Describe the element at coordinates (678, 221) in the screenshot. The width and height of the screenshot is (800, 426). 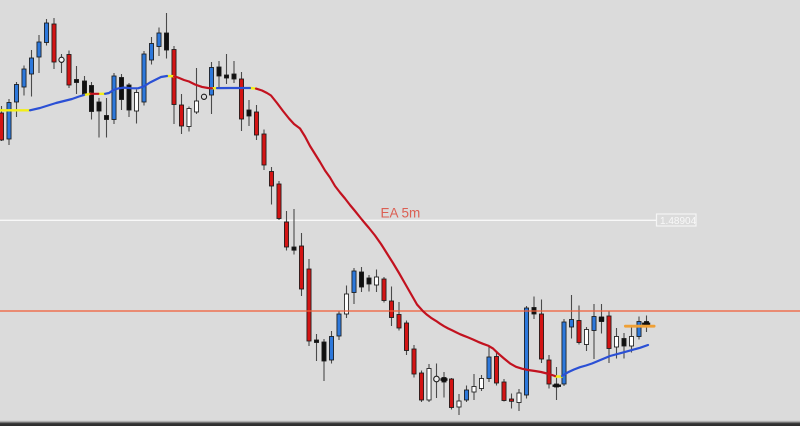
I see `svg-text: 1.48904` at that location.